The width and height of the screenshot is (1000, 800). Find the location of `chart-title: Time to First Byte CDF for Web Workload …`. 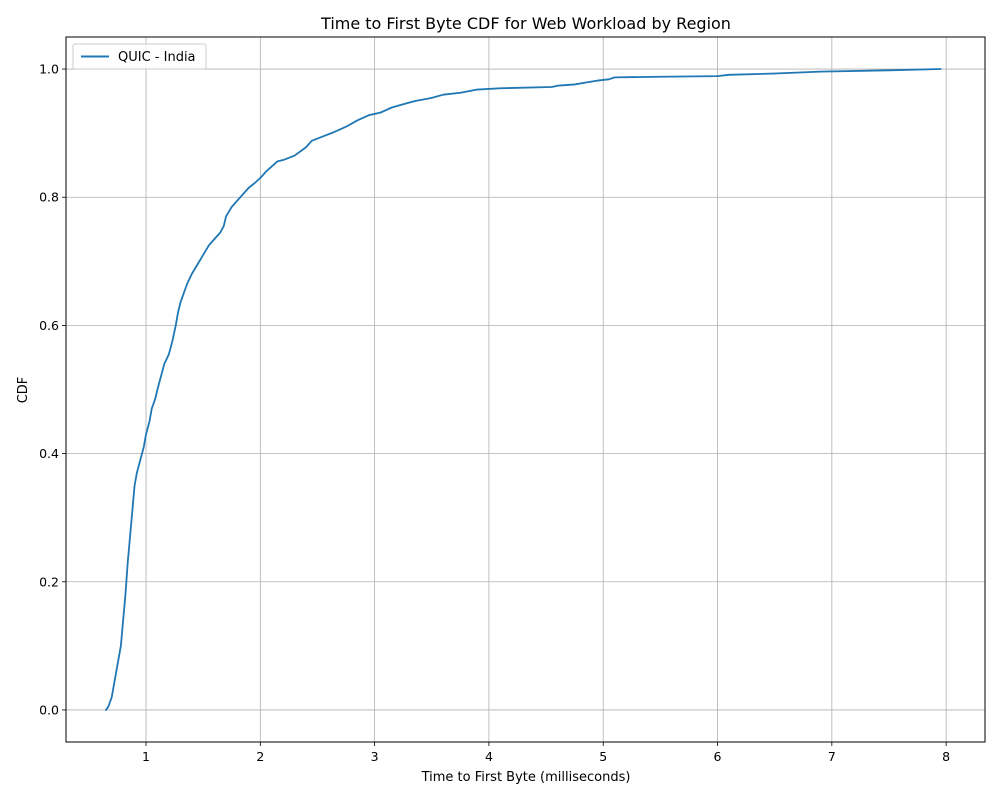

chart-title: Time to First Byte CDF for Web Workload … is located at coordinates (525, 23).